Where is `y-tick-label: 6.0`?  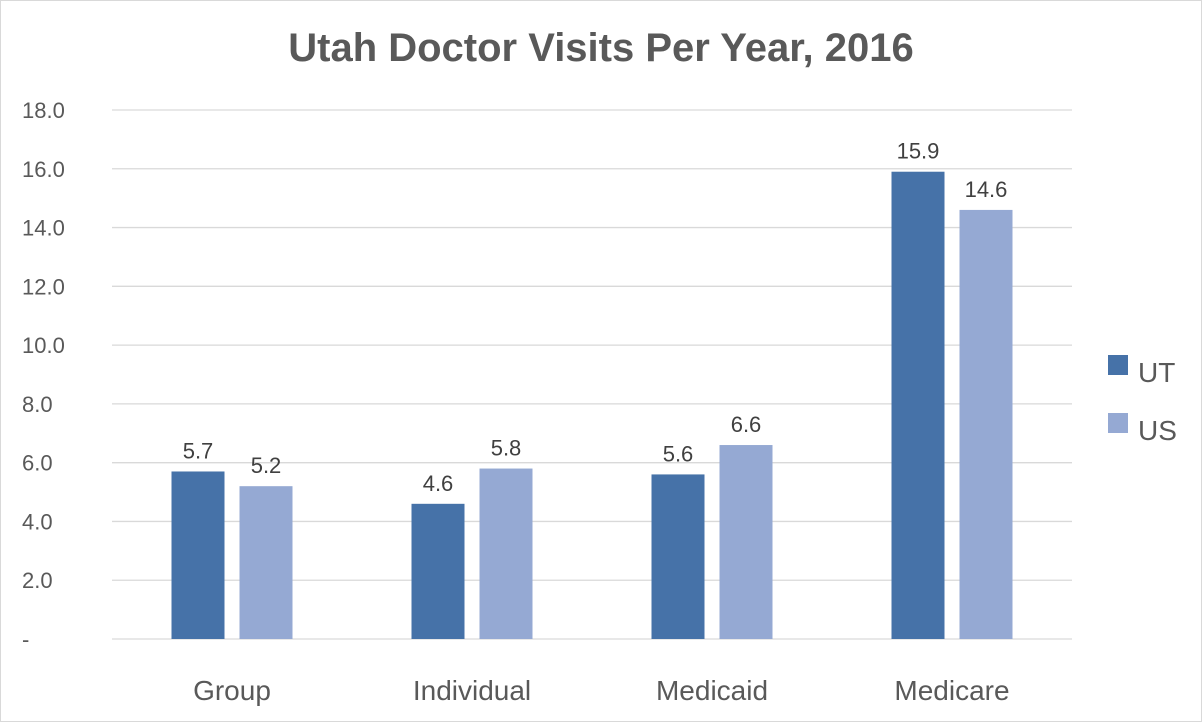
y-tick-label: 6.0 is located at coordinates (37, 463).